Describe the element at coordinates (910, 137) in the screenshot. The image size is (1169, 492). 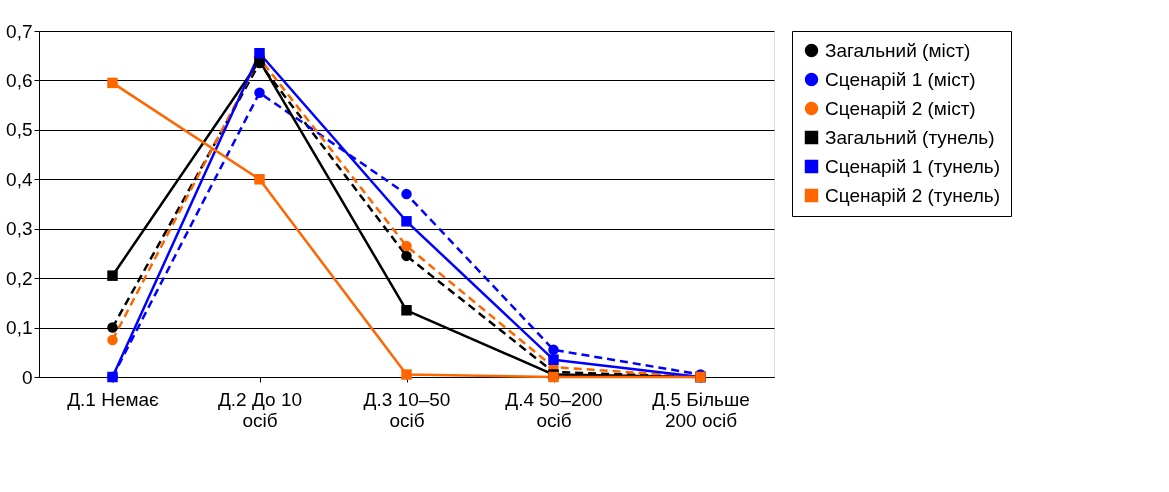
I see `legend-label: Загальний (тунель)` at that location.